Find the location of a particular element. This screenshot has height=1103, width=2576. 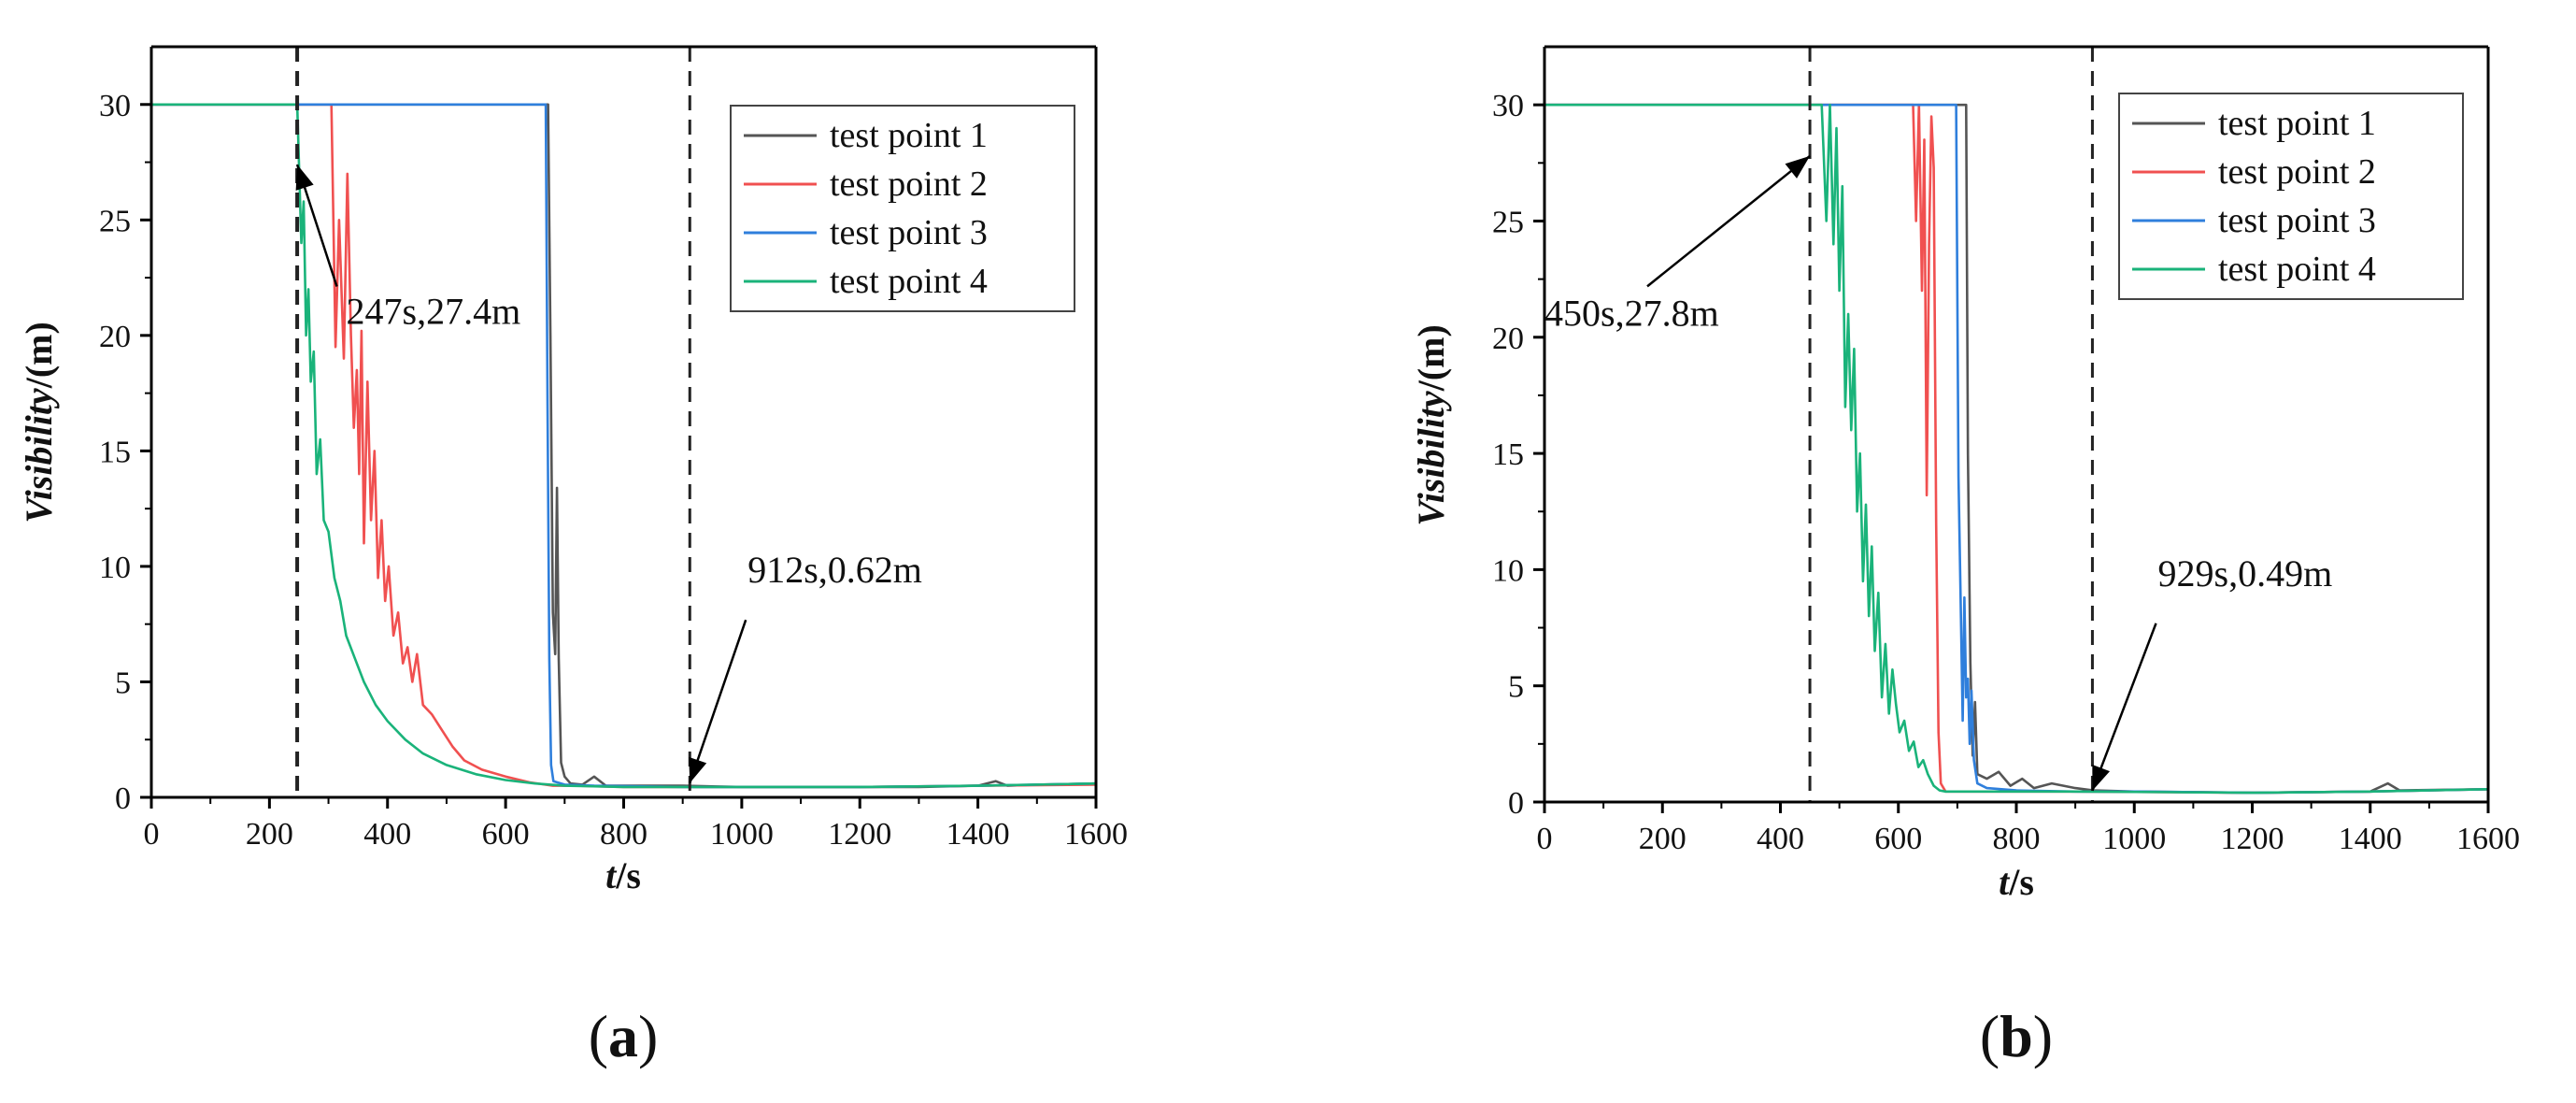

annotation-label: 929s,0.49m is located at coordinates (2246, 573).